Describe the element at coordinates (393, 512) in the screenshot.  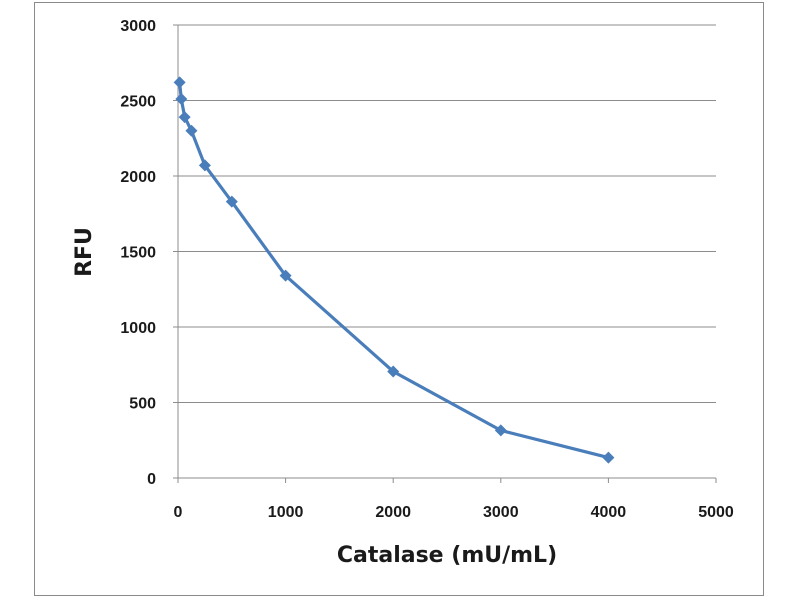
I see `x-tick-label: 2000` at that location.